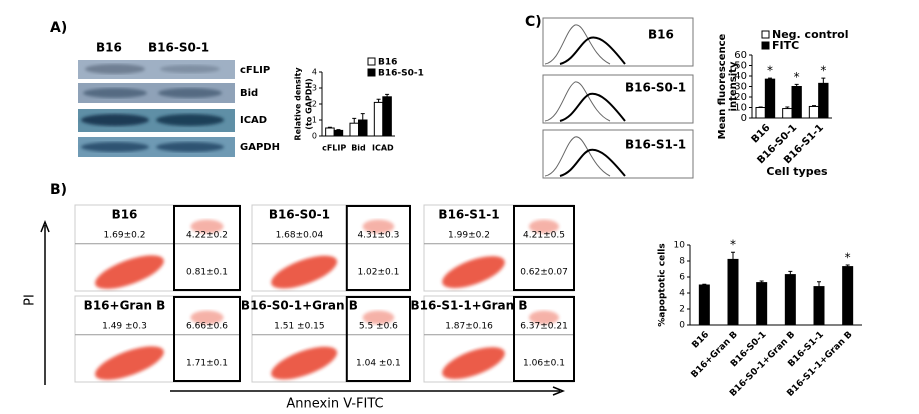 This screenshot has width=919, height=414. I want to click on quadrant-value: 5.5 ±0.6, so click(378, 327).